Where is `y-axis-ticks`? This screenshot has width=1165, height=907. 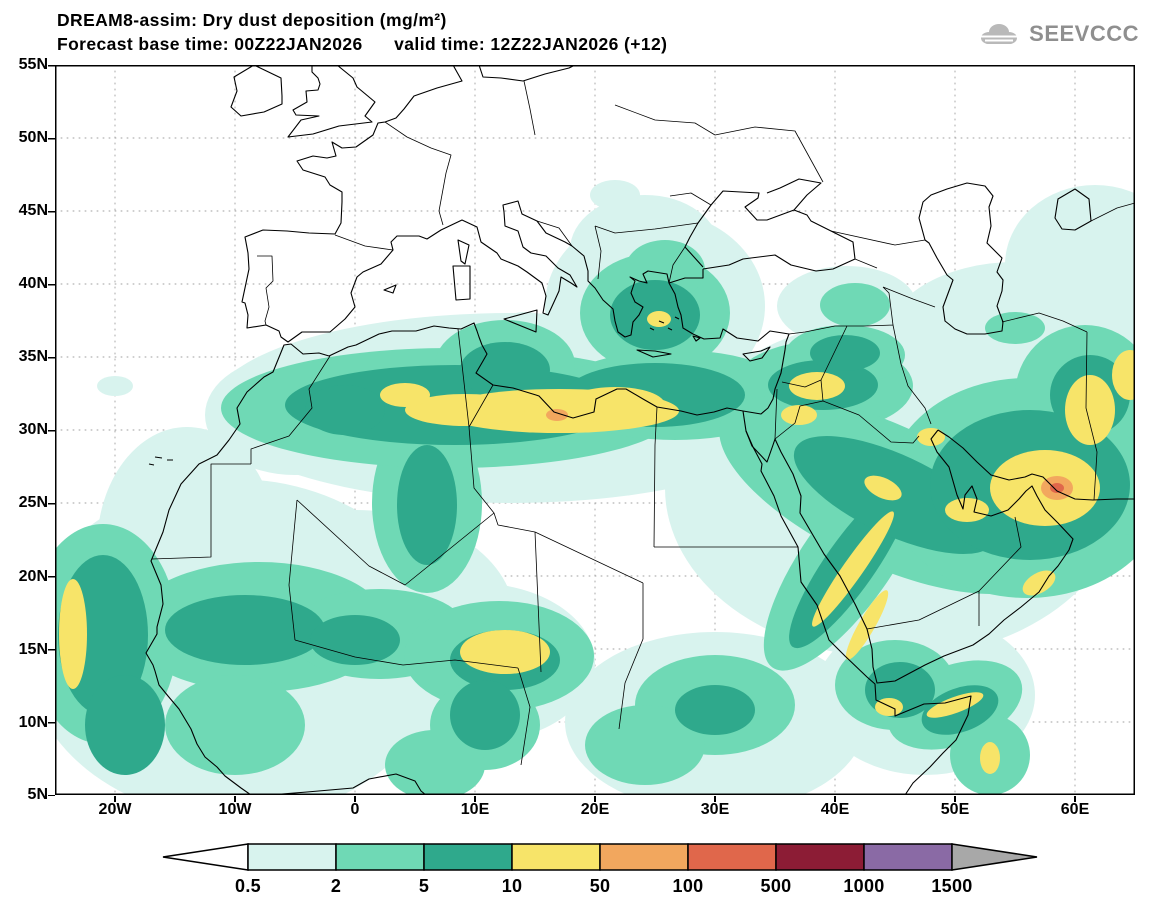
y-axis-ticks is located at coordinates (51, 430).